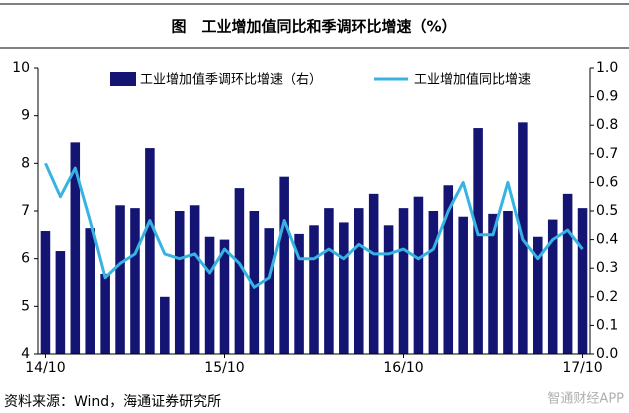 The image size is (629, 413). I want to click on x-tick-label: 15/10, so click(224, 368).